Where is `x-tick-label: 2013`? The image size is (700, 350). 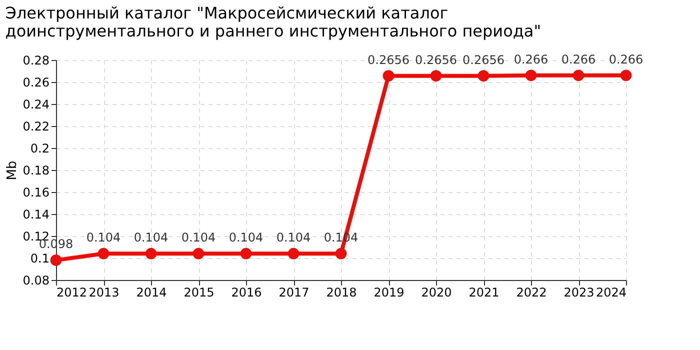
x-tick-label: 2013 is located at coordinates (104, 293).